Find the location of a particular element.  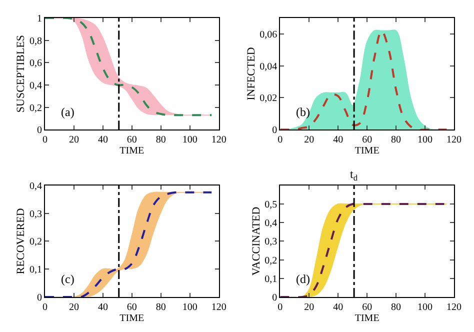

y-axis-title: INFECTED is located at coordinates (251, 73).